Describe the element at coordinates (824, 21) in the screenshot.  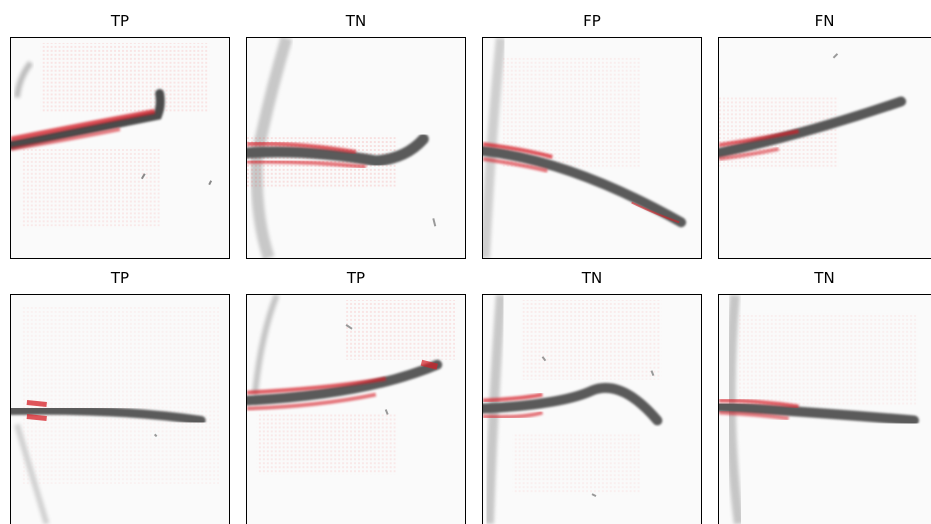
I see `panel-title: FN` at that location.